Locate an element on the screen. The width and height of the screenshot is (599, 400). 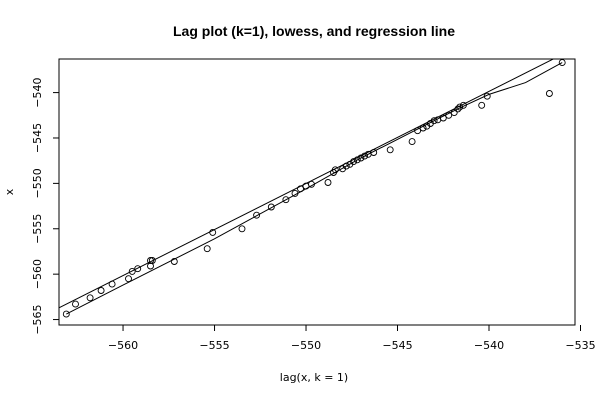
y-tick-label: −560 is located at coordinates (37, 274).